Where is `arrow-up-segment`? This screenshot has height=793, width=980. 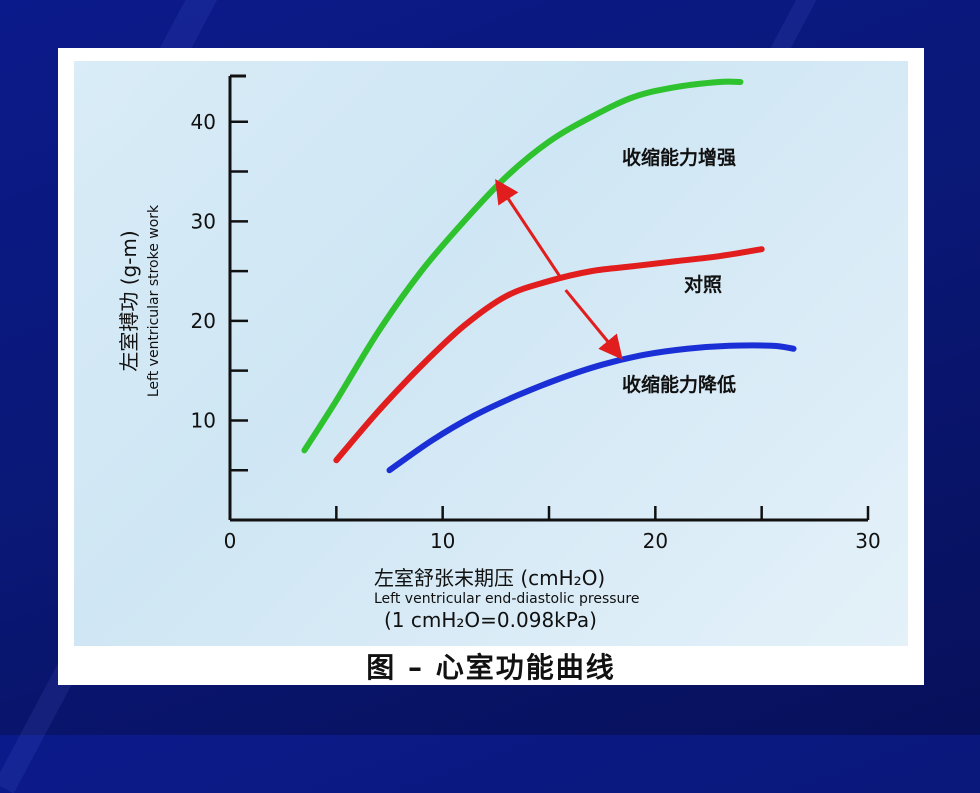
arrow-up-segment is located at coordinates (528, 227).